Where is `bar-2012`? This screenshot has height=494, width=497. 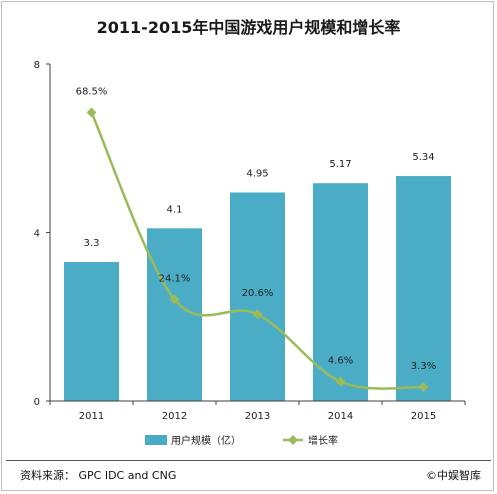
bar-2012 is located at coordinates (174, 314).